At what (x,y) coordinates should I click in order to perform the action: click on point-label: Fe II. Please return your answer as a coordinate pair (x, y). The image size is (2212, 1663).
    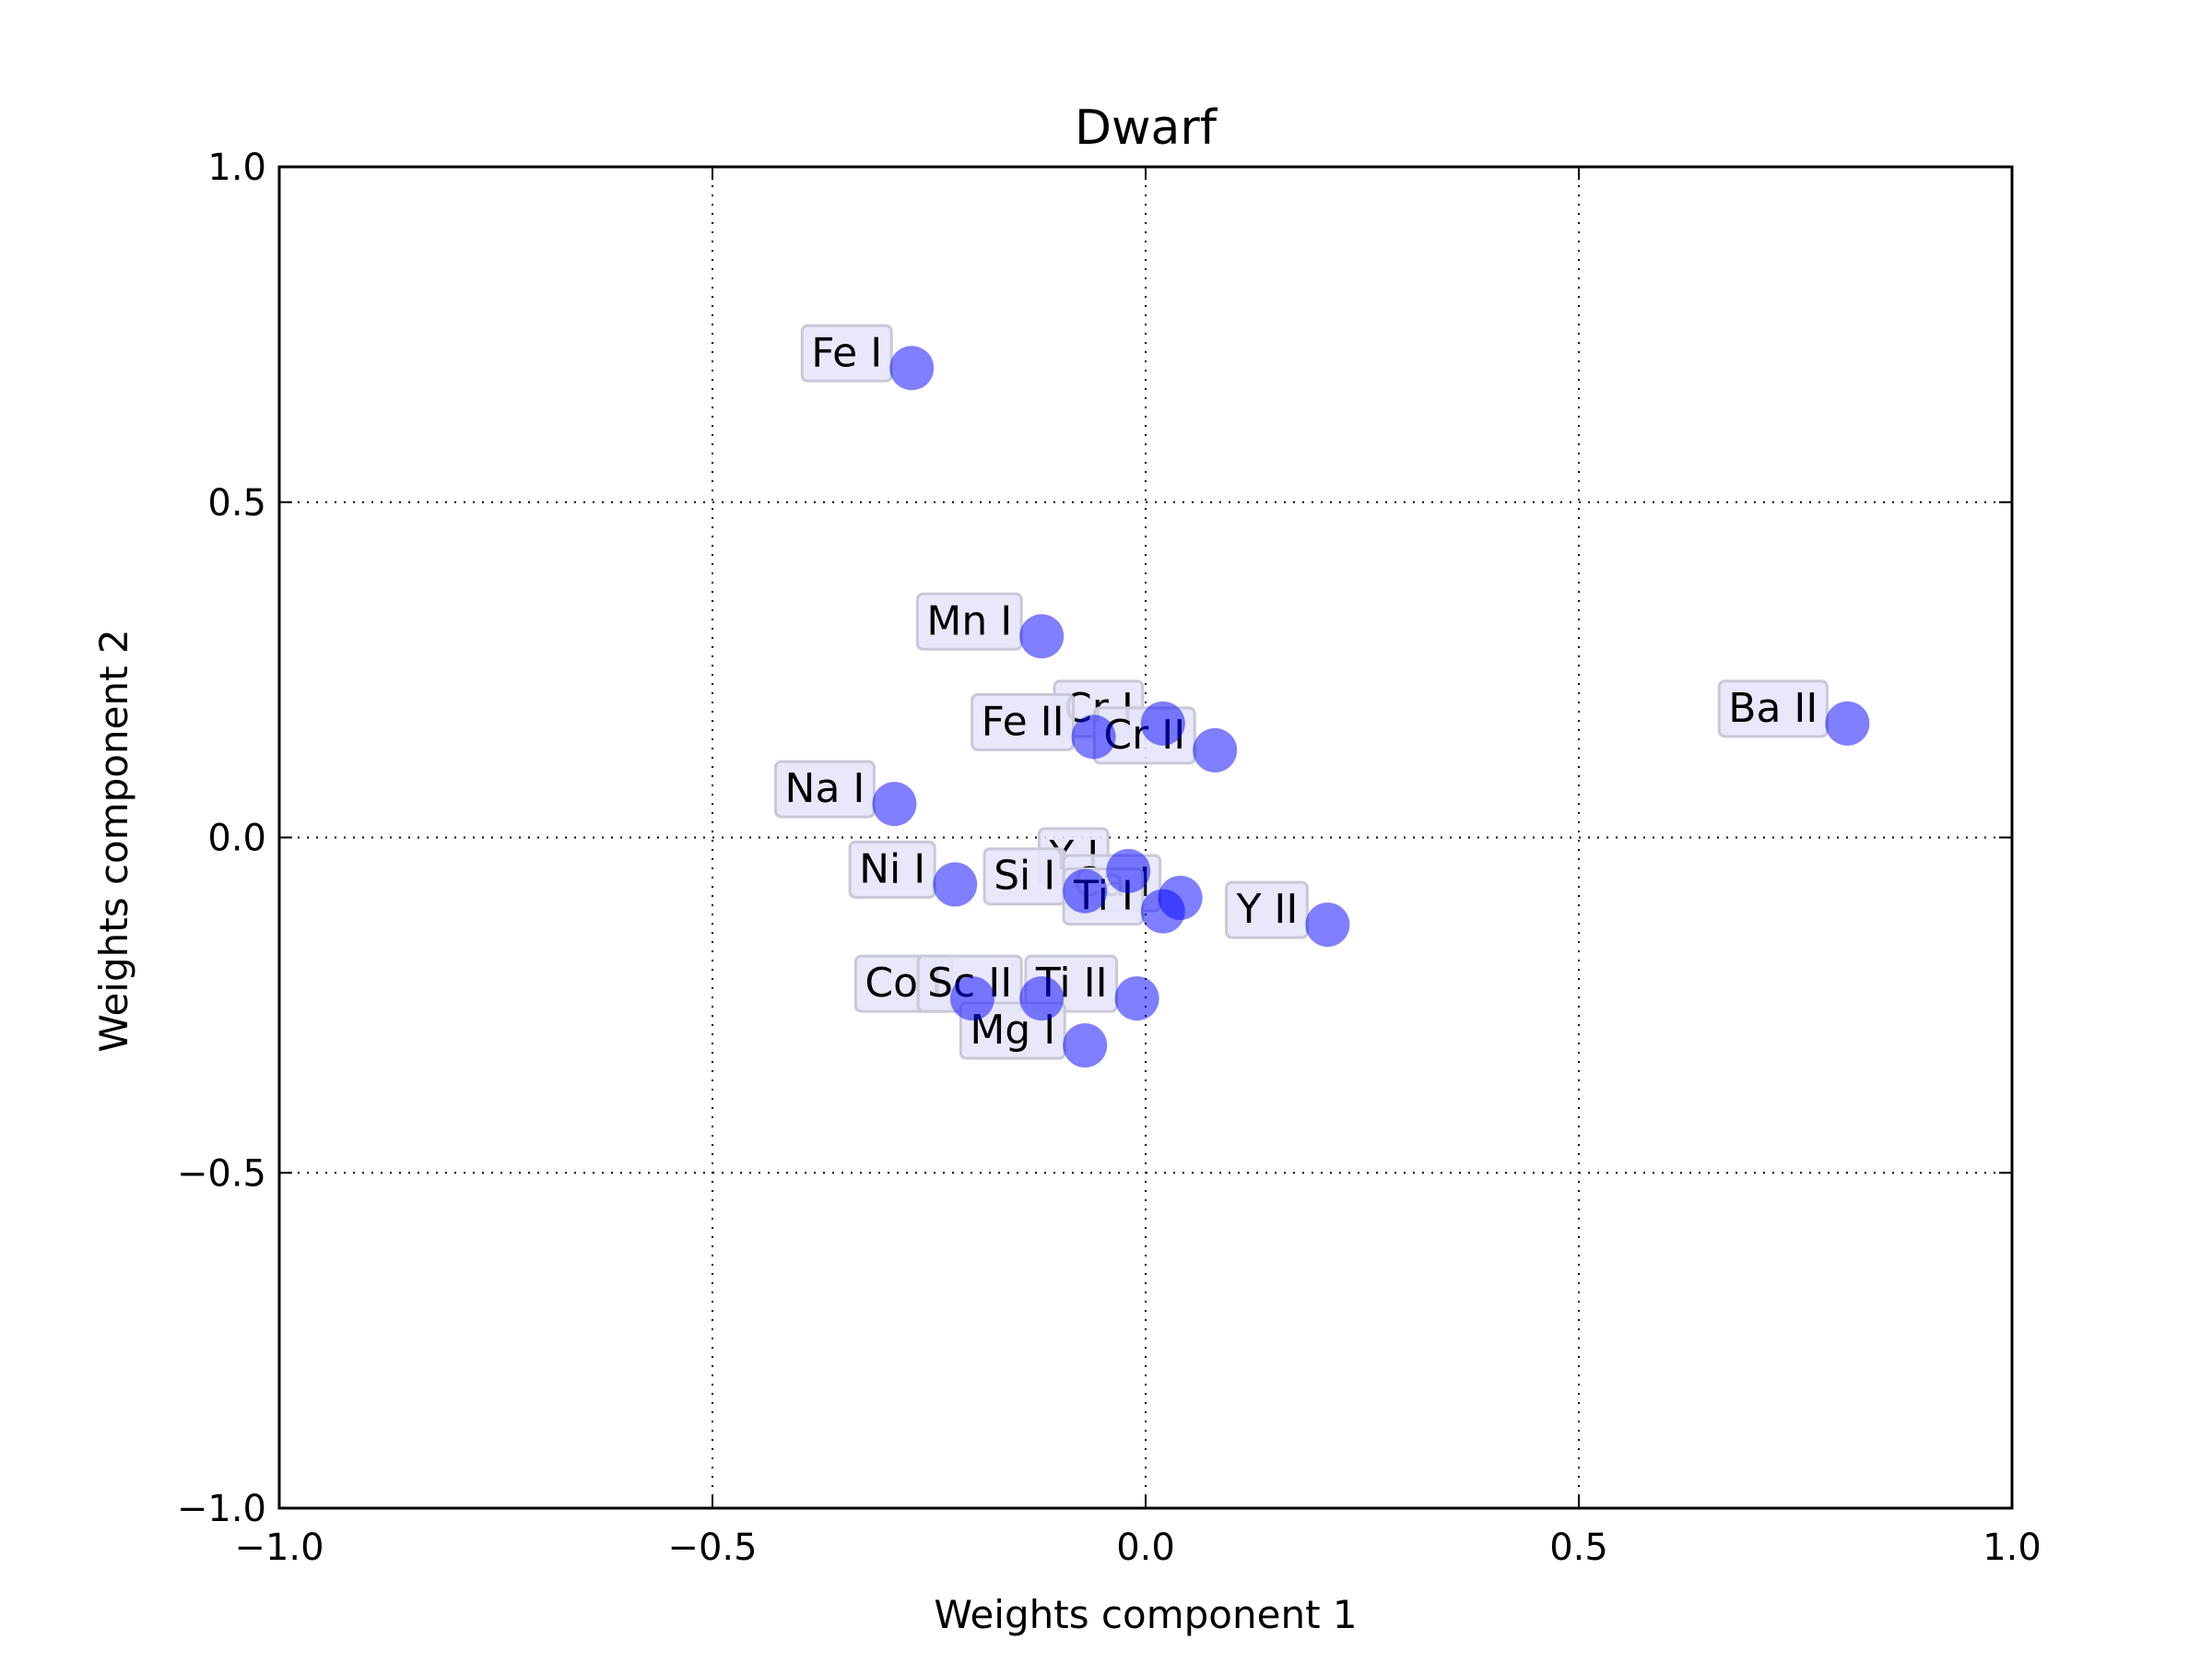
    Looking at the image, I should click on (1023, 721).